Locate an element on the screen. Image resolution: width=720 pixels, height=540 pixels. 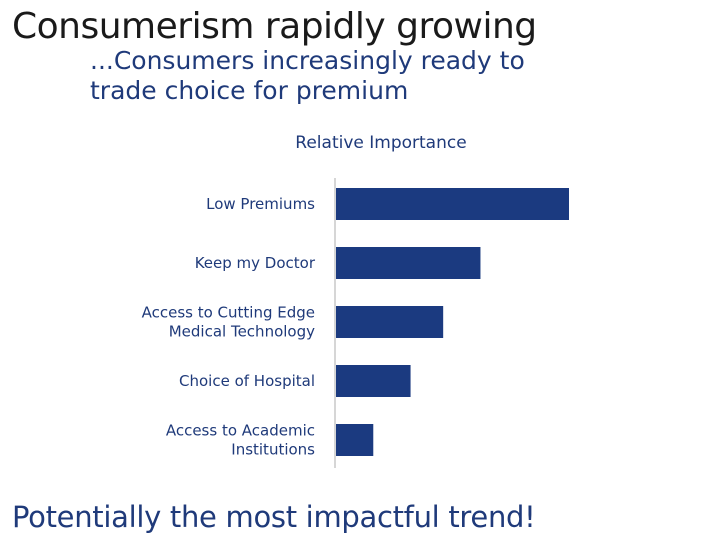
category-label: Access to Academic is located at coordinates (240, 431).